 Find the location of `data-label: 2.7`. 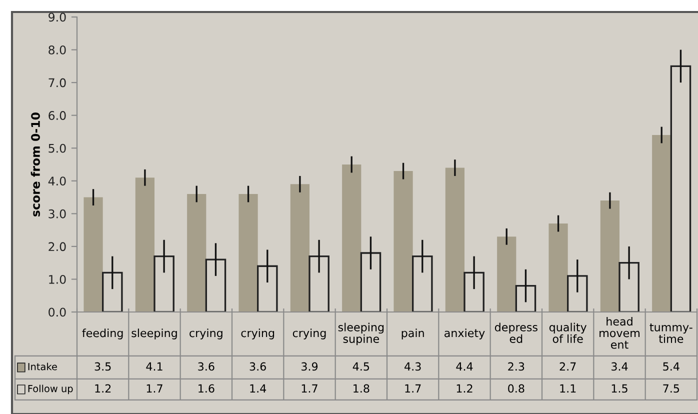

data-label: 2.7 is located at coordinates (568, 366).